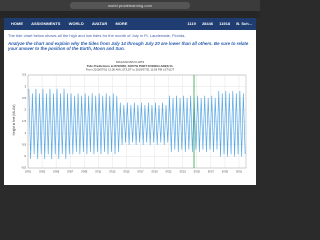  I want to click on x-tick-label: 07/27, so click(211, 172).